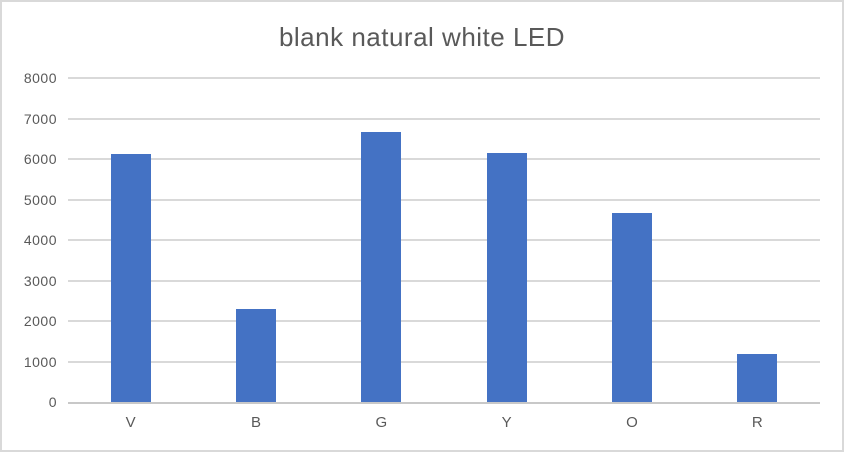  Describe the element at coordinates (130, 278) in the screenshot. I see `bar-V` at that location.